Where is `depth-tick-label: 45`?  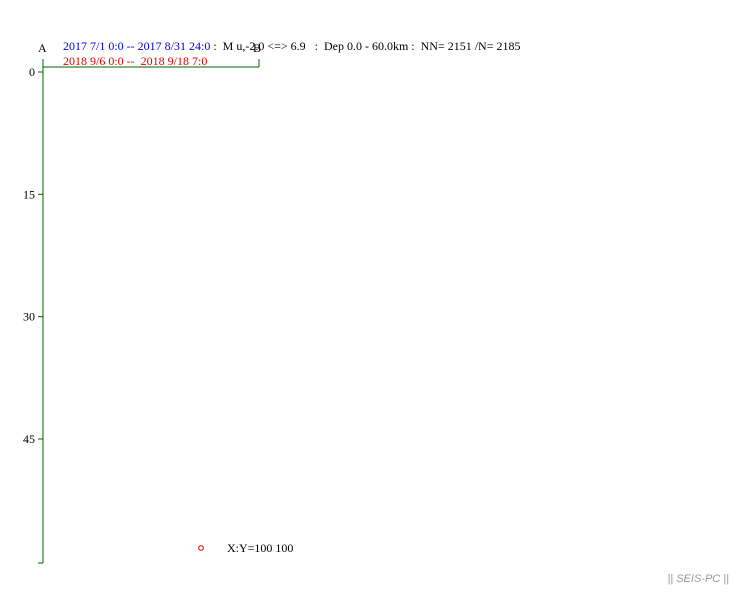
depth-tick-label: 45 is located at coordinates (29, 439).